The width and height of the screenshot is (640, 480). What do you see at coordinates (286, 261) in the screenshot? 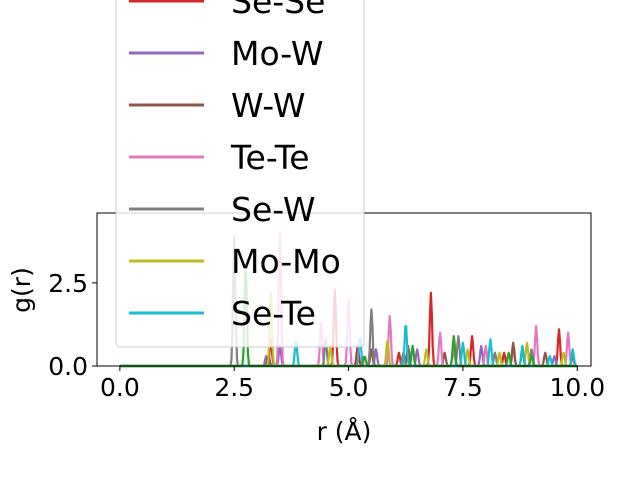
I see `legend-label-mo-mo: Mo-Mo` at bounding box center [286, 261].